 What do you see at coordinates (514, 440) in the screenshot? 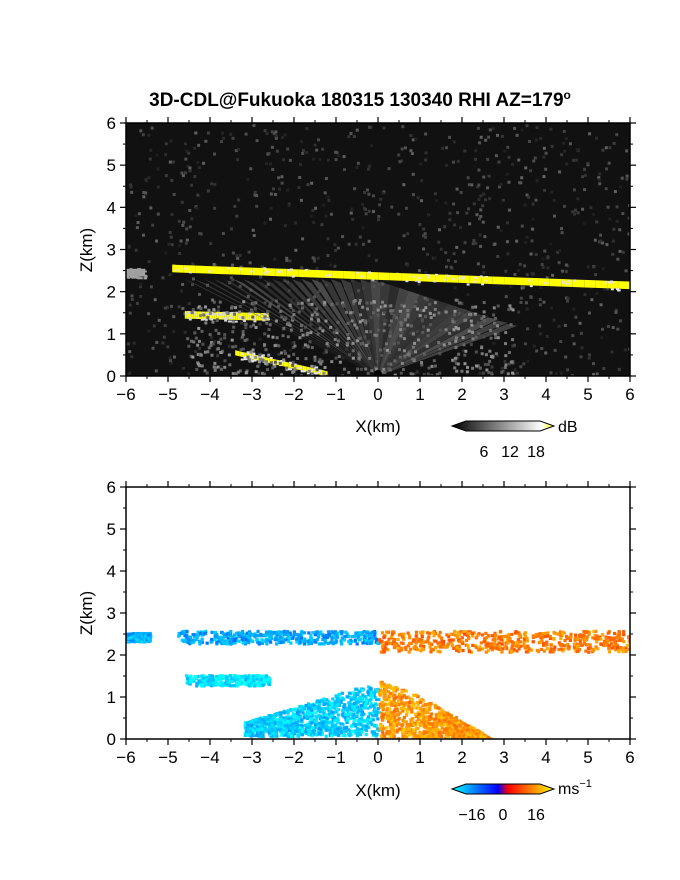
I see `reflectivity-colorbar: dB 6 12 18` at bounding box center [514, 440].